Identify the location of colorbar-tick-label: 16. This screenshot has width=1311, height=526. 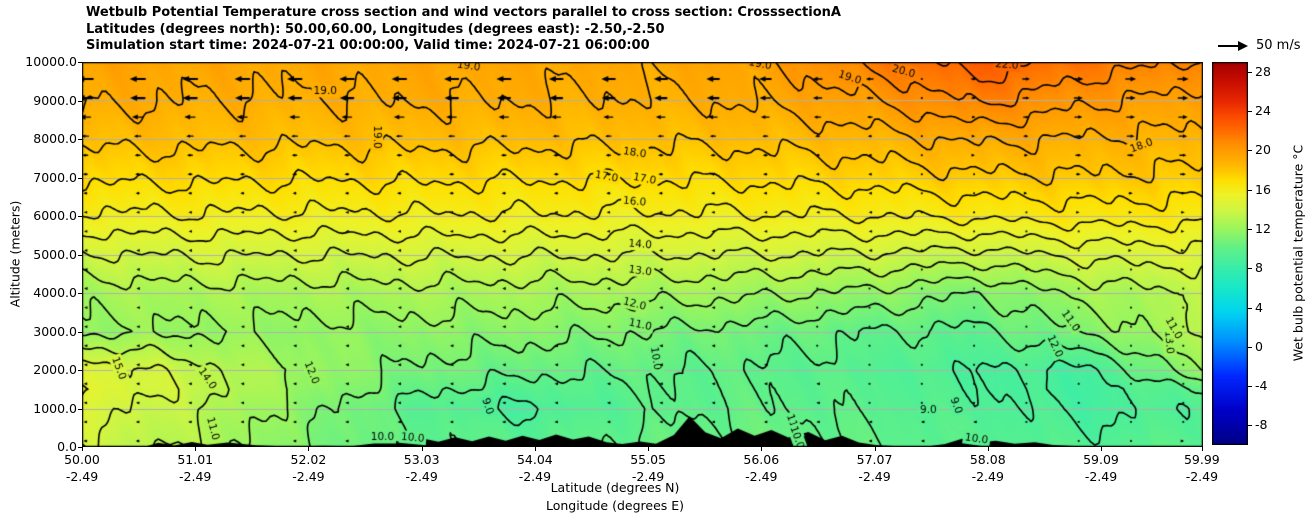
(1263, 189).